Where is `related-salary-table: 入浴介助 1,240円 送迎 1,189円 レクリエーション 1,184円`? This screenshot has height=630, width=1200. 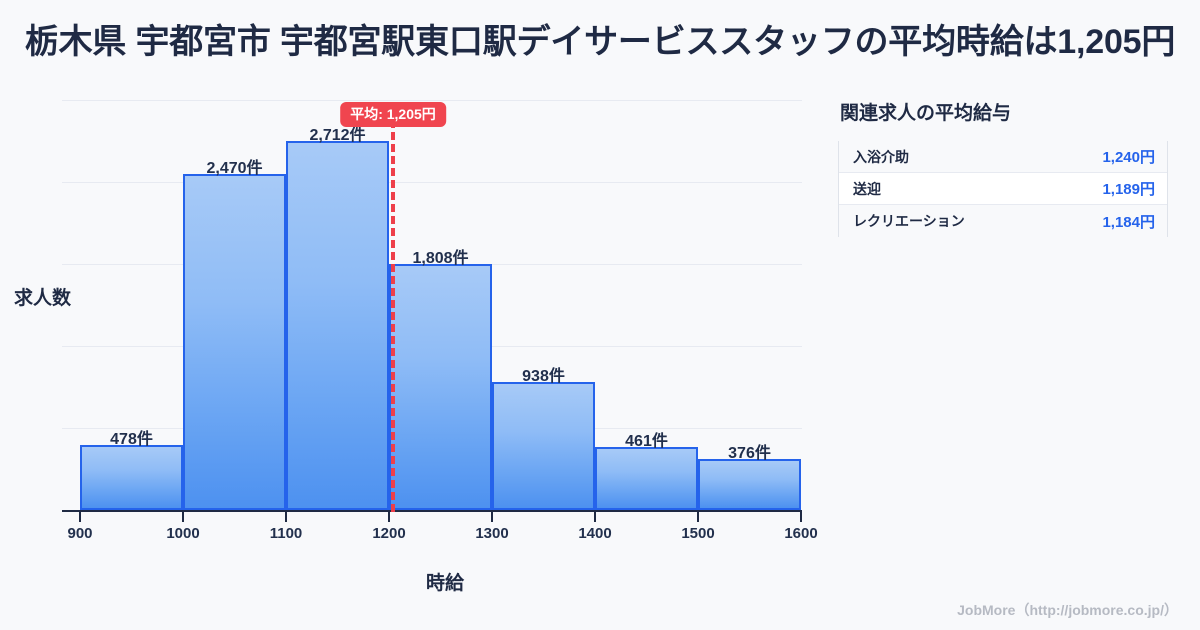
related-salary-table: 入浴介助 1,240円 送迎 1,189円 レクリエーション 1,184円 is located at coordinates (1003, 189).